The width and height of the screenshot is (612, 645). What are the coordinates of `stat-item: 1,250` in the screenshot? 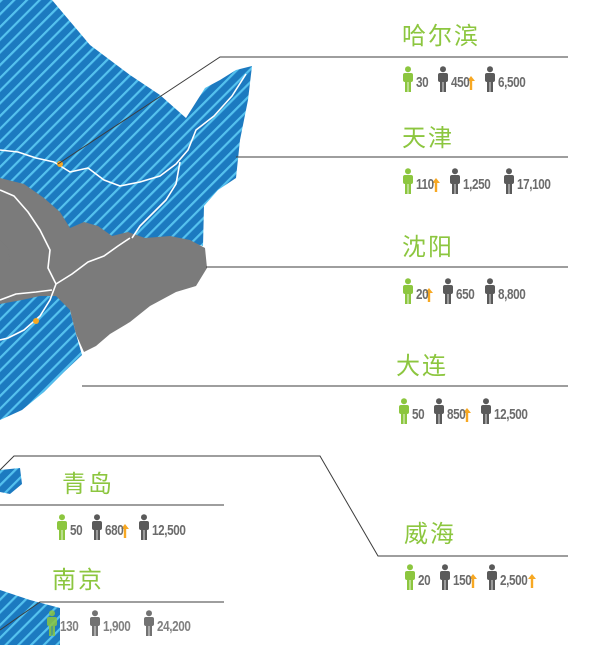 It's located at (471, 181).